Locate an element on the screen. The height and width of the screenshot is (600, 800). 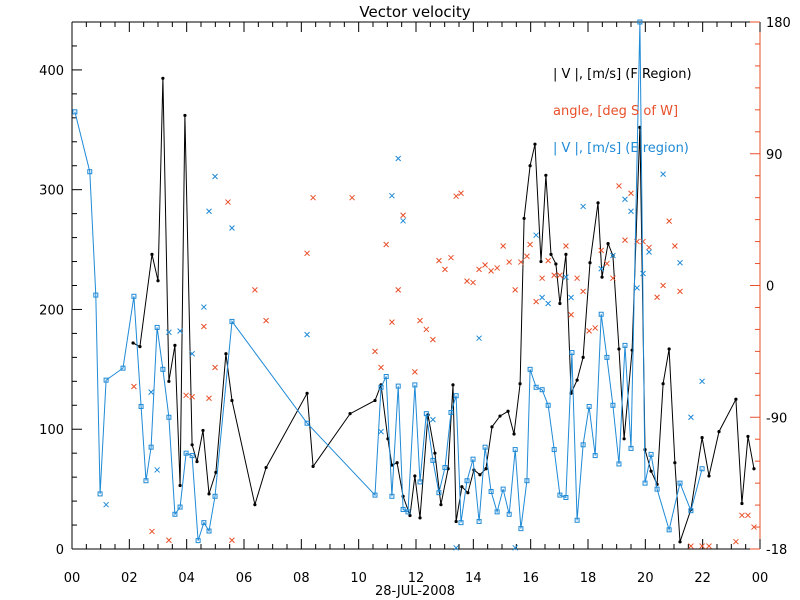
y2-tick-label: -90 is located at coordinates (776, 418).